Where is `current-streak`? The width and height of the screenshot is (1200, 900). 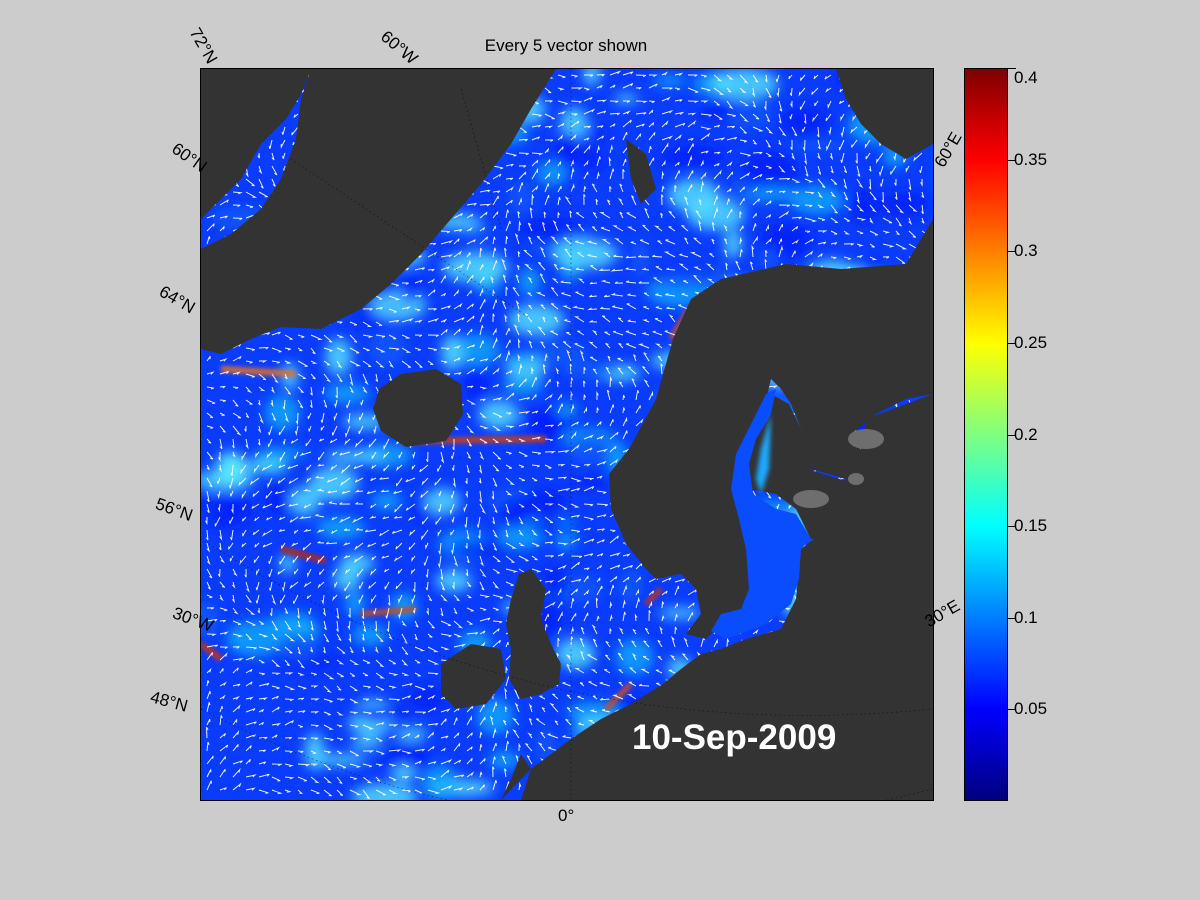
current-streak is located at coordinates (258, 371).